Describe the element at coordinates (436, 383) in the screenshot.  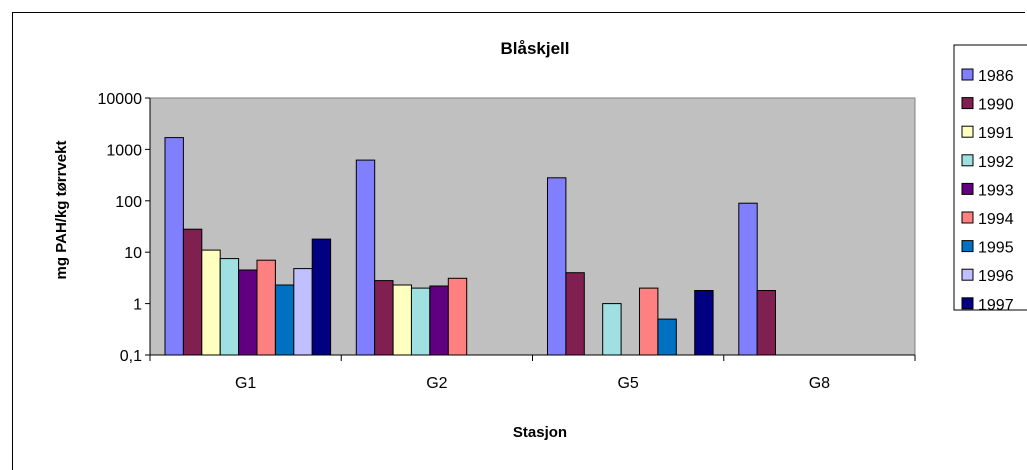
I see `x-tick-label: G2` at that location.